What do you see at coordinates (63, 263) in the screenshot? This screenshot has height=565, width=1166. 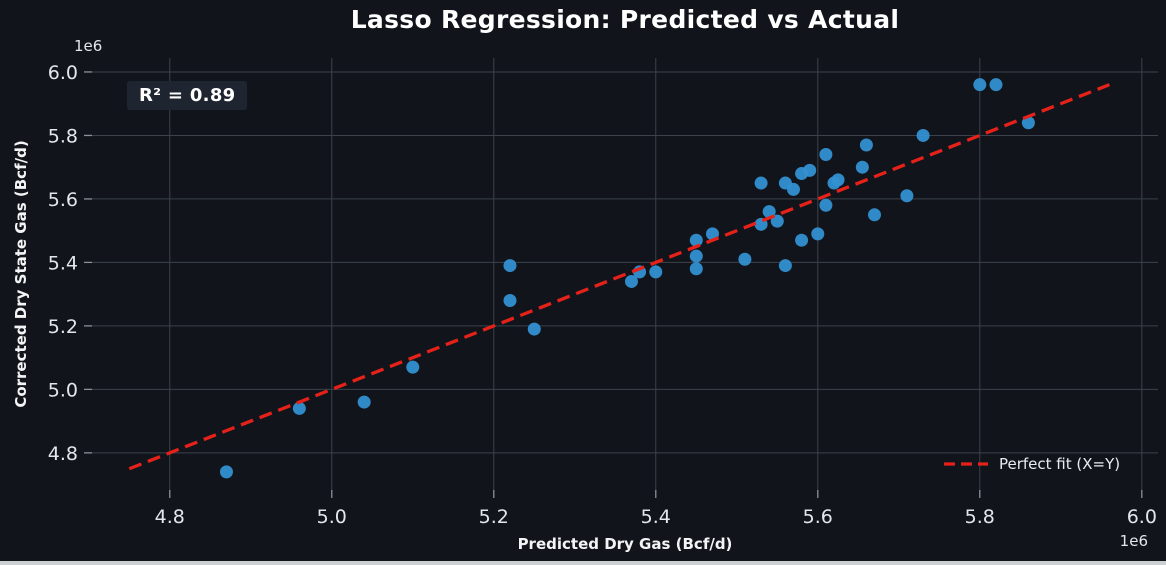 I see `y-tick-label: 5.4` at bounding box center [63, 263].